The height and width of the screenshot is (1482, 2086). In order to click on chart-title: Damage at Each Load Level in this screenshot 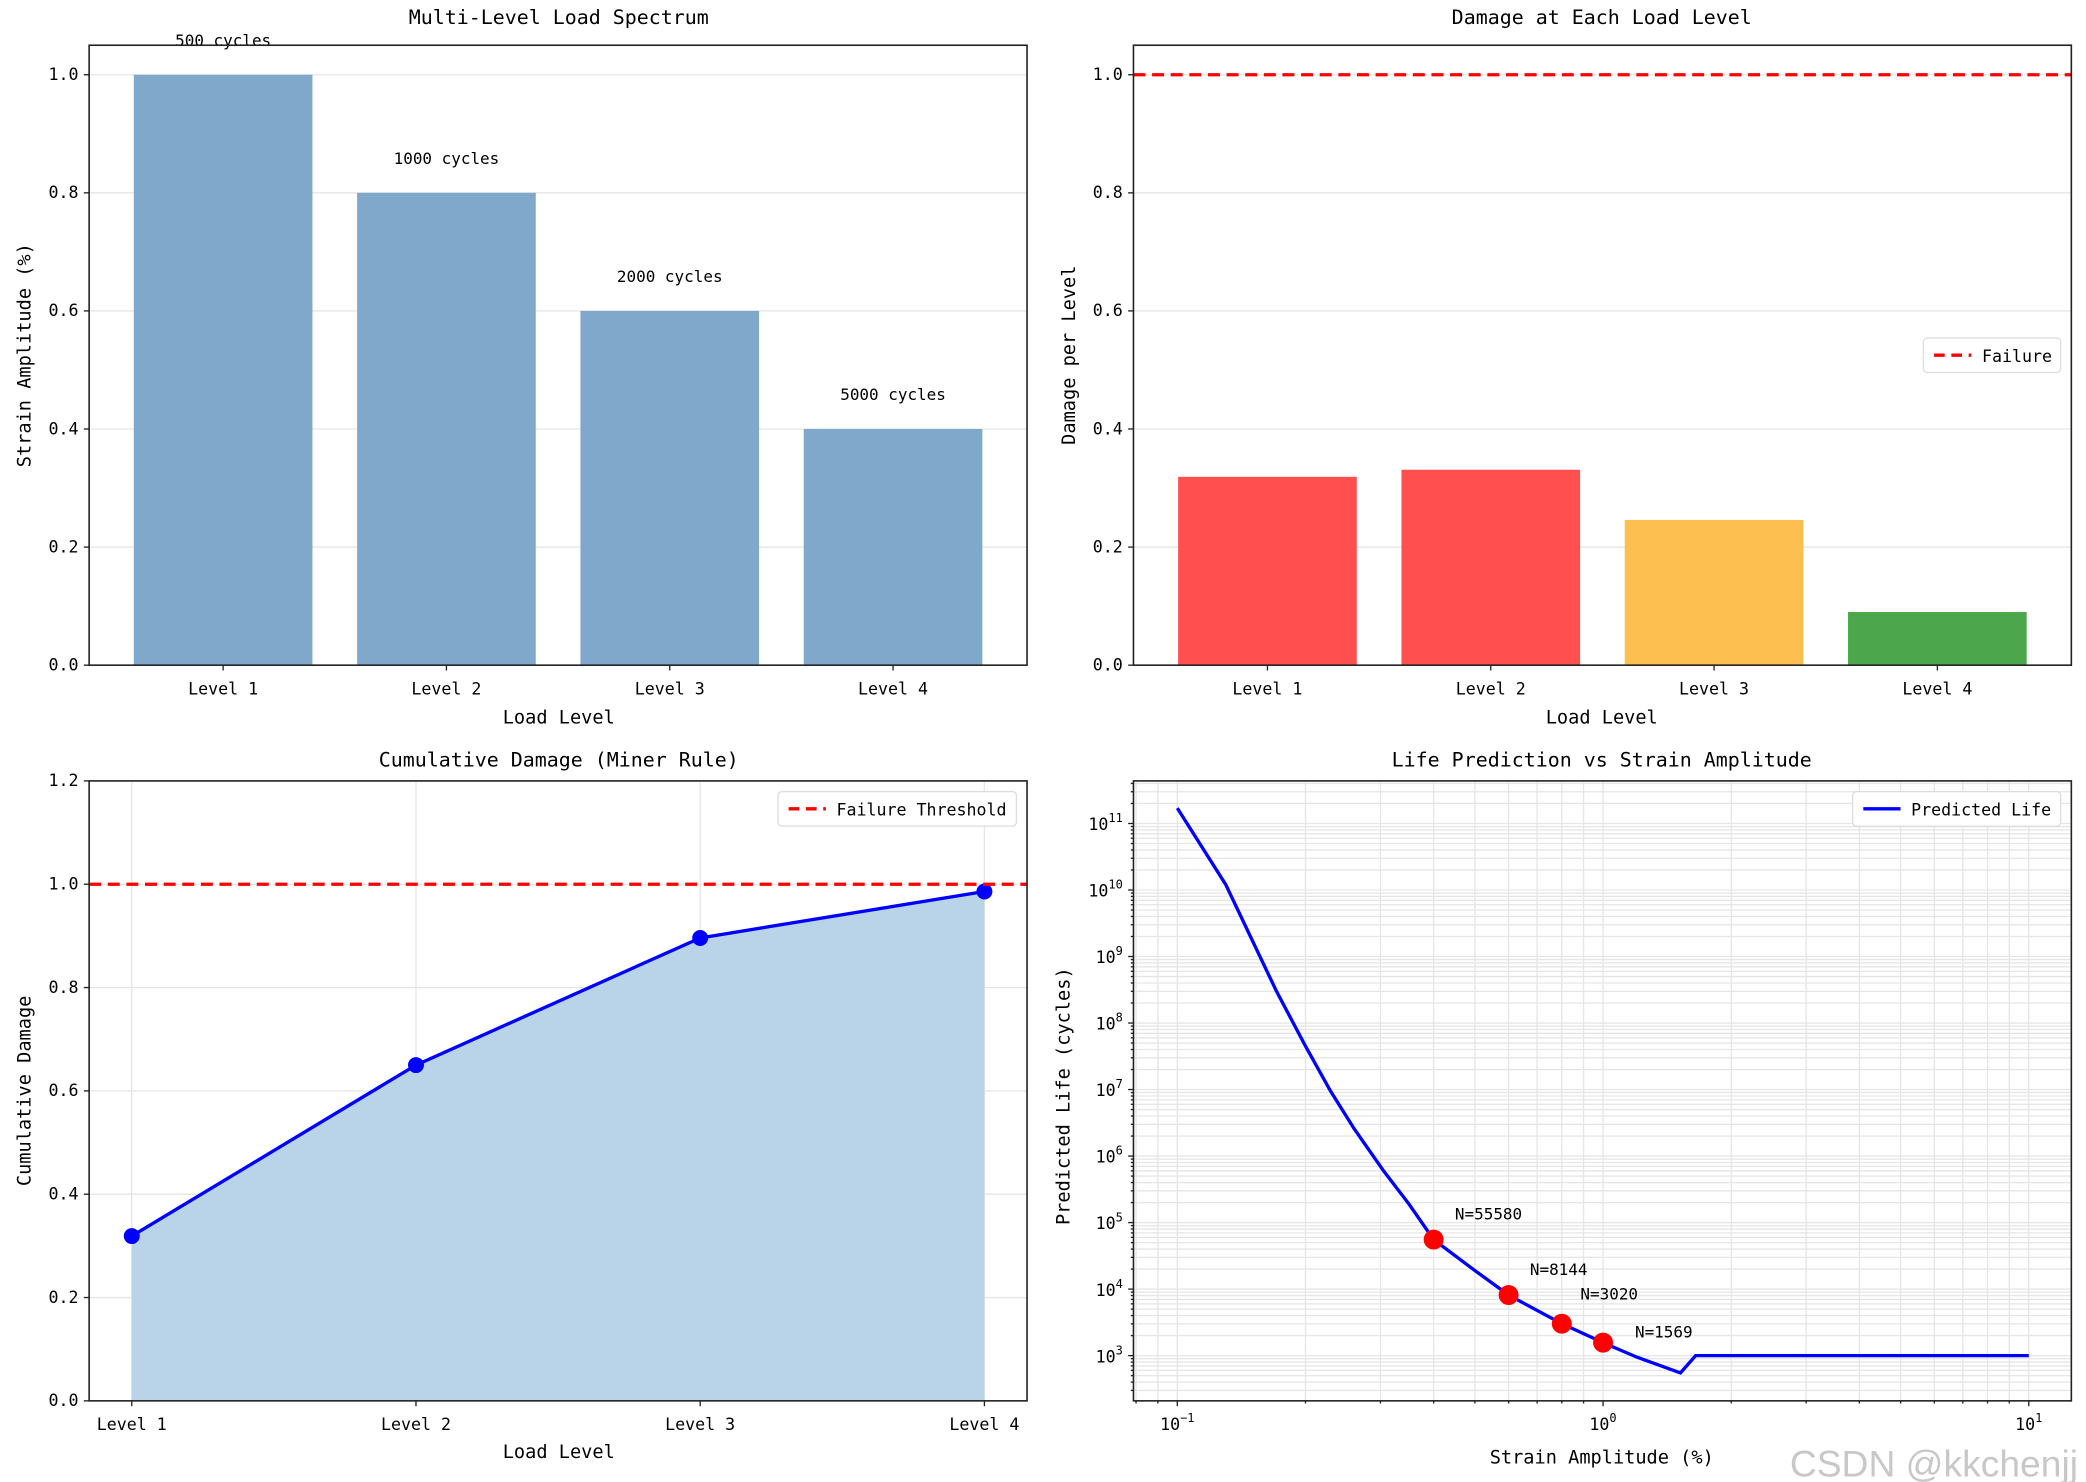, I will do `click(1602, 17)`.